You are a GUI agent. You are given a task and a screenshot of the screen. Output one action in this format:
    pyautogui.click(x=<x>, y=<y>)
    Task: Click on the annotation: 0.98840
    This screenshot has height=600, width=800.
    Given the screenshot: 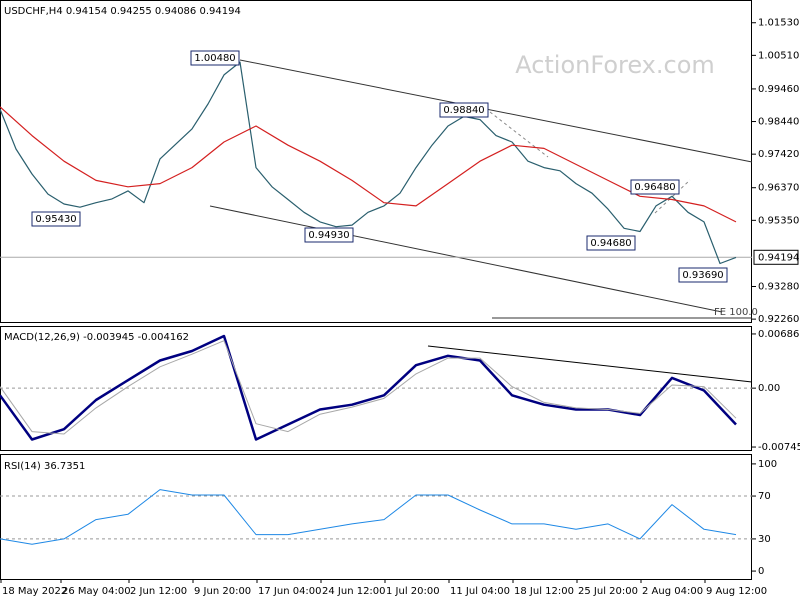 What is the action you would take?
    pyautogui.click(x=463, y=110)
    